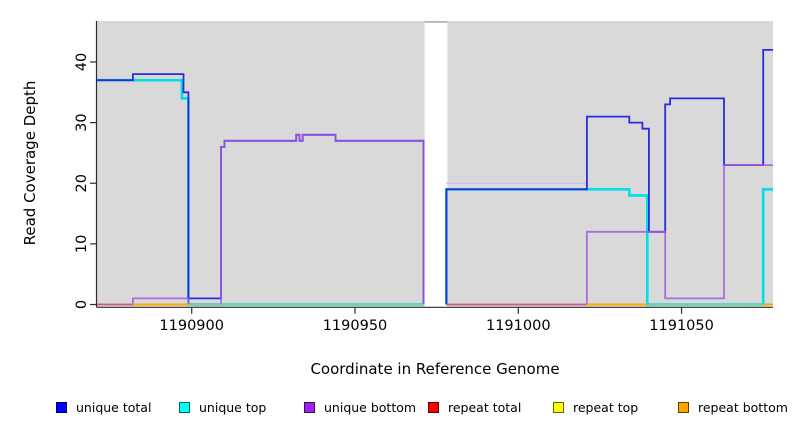 This screenshot has width=792, height=432. I want to click on x-tick-label: 1191050, so click(681, 326).